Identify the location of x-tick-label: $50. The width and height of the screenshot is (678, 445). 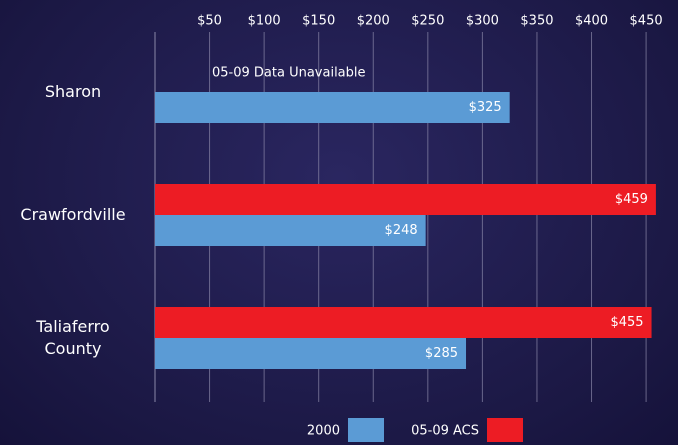
(209, 21).